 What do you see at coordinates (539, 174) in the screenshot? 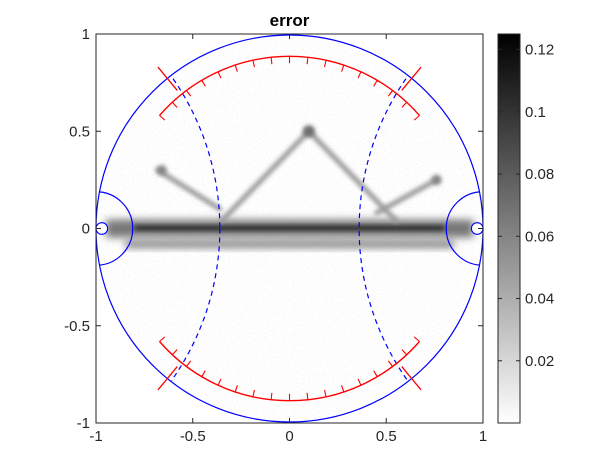
I see `colorbar-tick-label: 0.08` at bounding box center [539, 174].